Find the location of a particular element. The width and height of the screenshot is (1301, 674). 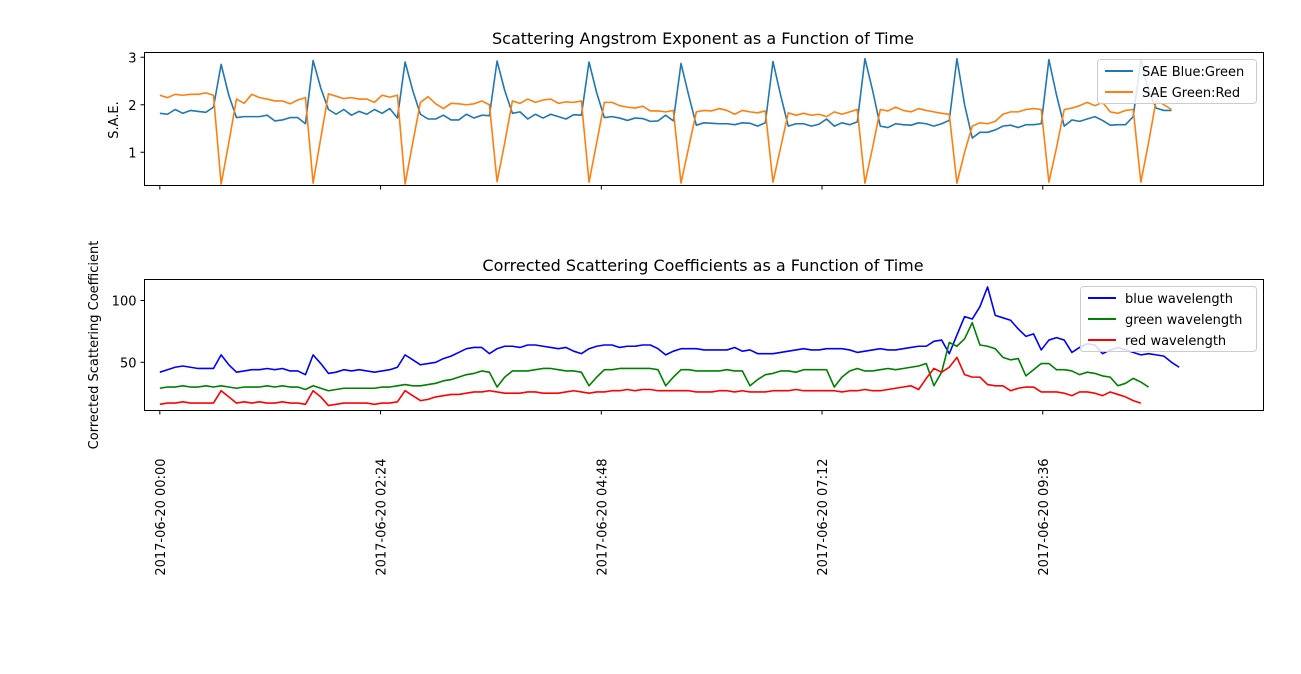

y-tick-label: 50 is located at coordinates (128, 363).